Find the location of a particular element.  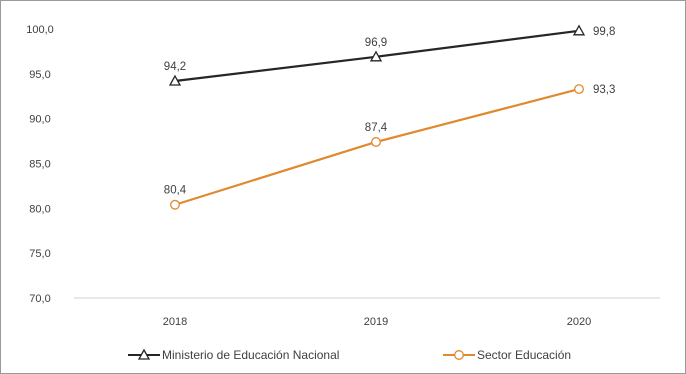

data-label: 93,3 is located at coordinates (604, 90).